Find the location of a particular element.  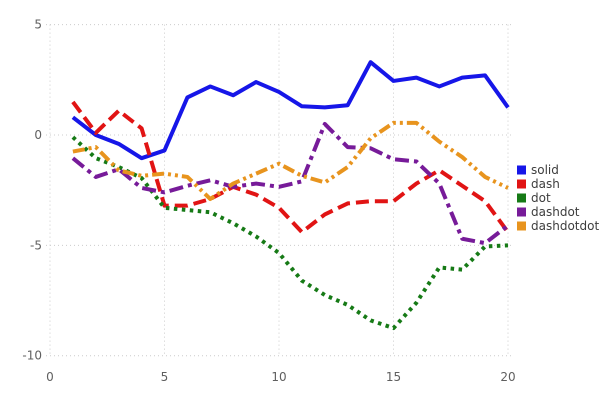

y-tick-label: -10 is located at coordinates (32, 356).